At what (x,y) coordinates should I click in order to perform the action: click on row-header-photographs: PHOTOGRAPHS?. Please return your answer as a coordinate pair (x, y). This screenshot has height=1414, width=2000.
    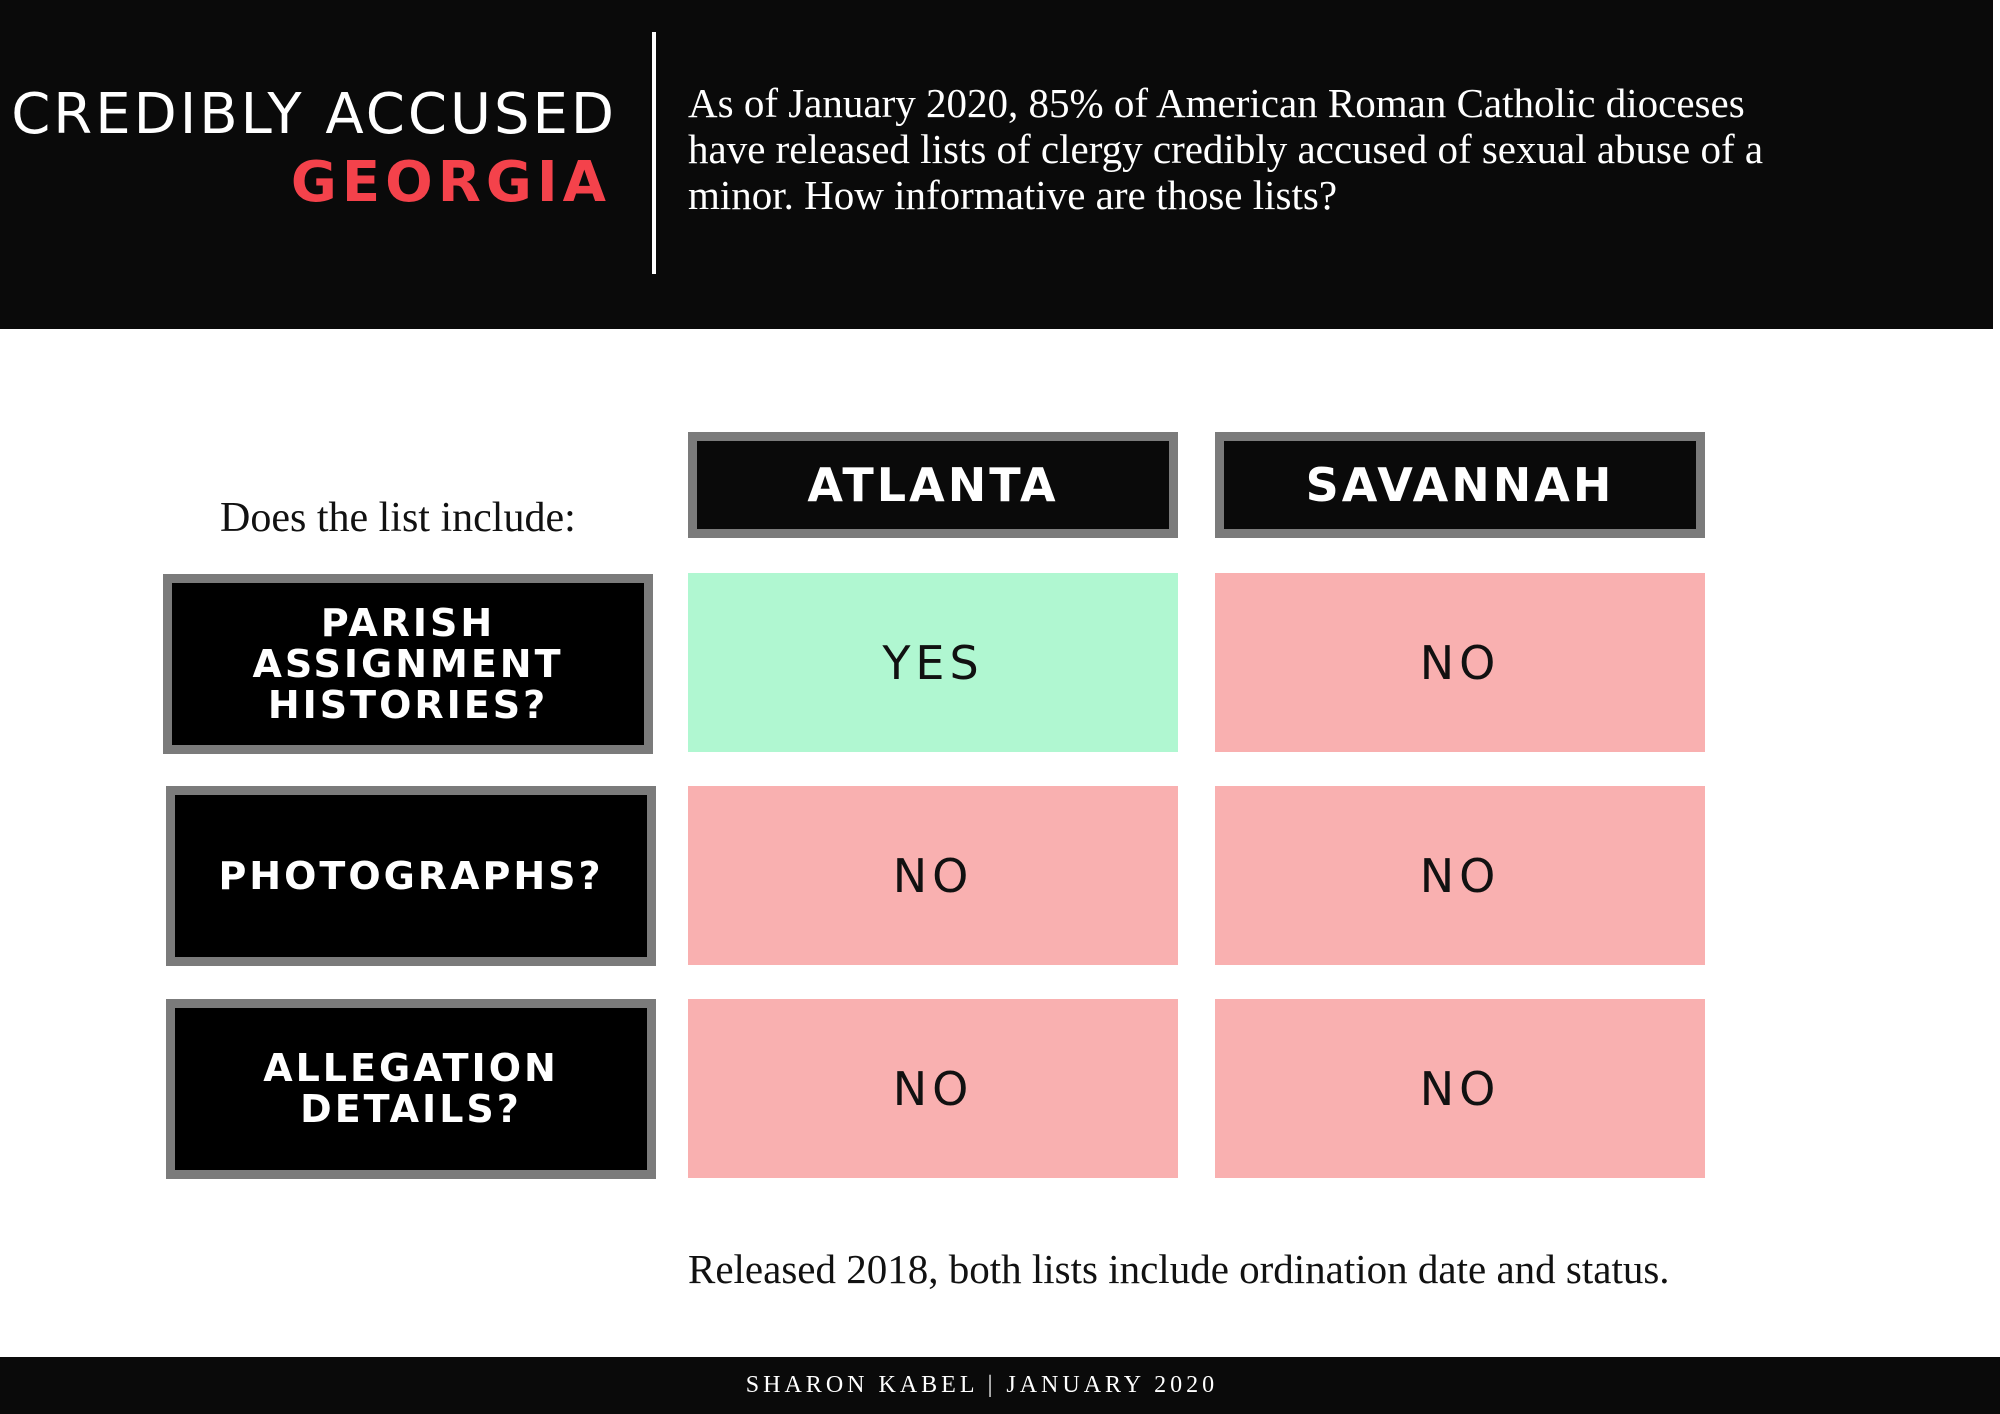
    Looking at the image, I should click on (411, 876).